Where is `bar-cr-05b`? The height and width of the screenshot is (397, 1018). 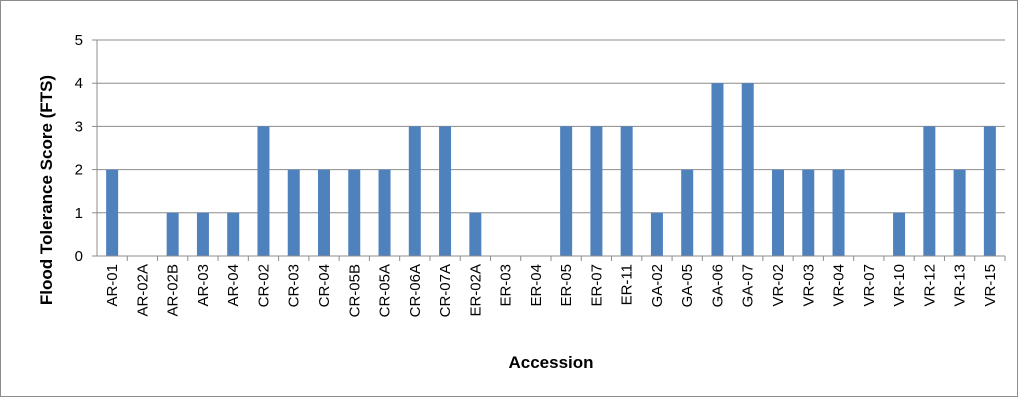
bar-cr-05b is located at coordinates (354, 212).